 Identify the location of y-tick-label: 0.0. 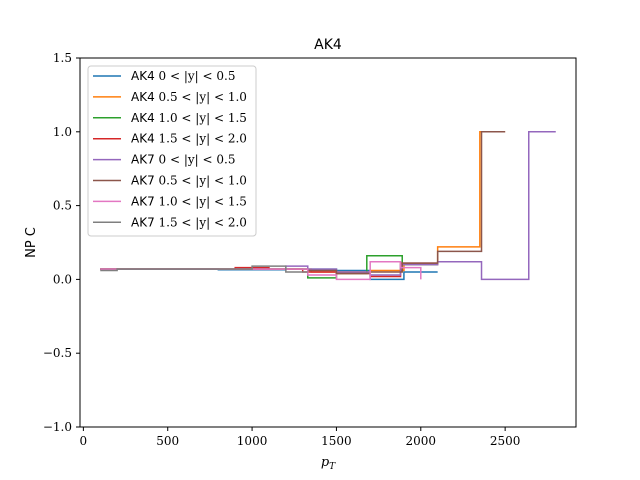
(62, 279).